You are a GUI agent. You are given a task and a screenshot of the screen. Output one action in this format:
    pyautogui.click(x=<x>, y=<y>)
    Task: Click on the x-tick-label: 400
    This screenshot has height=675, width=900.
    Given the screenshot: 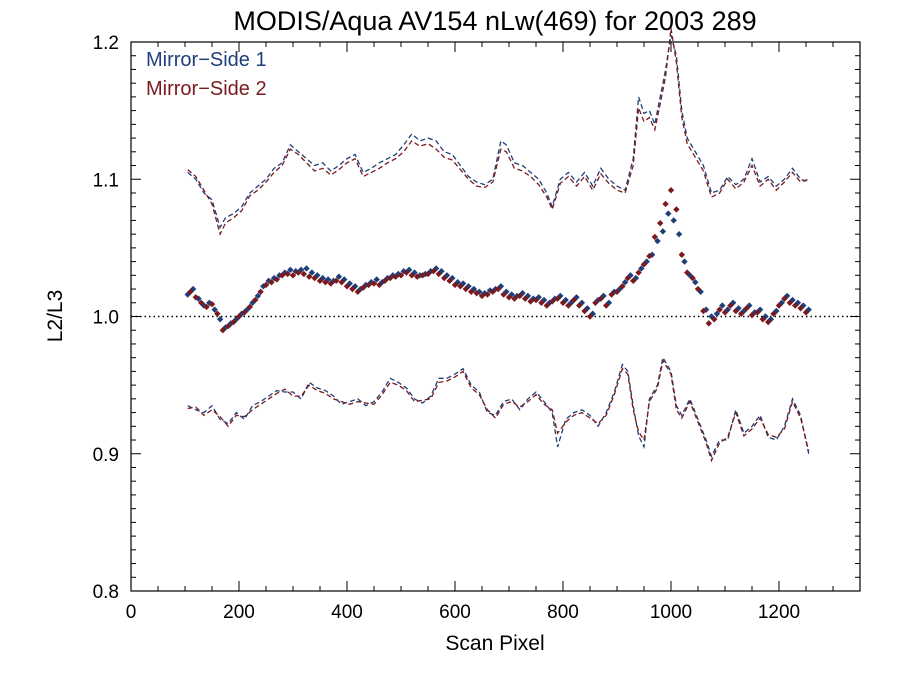 What is the action you would take?
    pyautogui.click(x=347, y=612)
    